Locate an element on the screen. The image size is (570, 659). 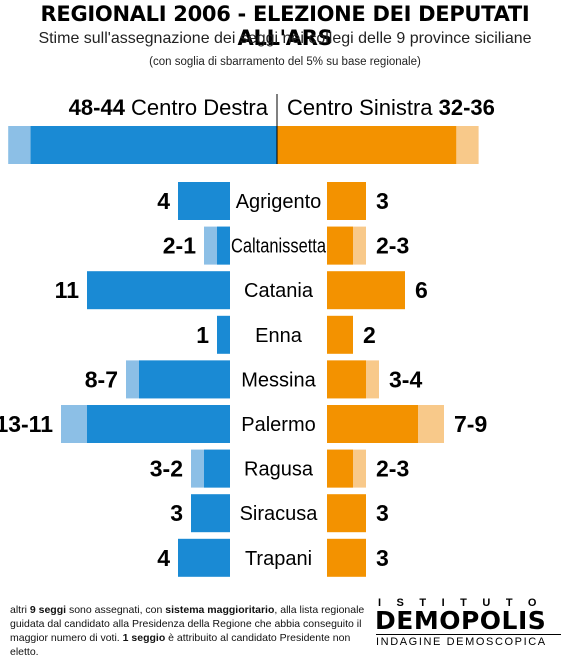
total-bar-sinistra is located at coordinates (367, 145).